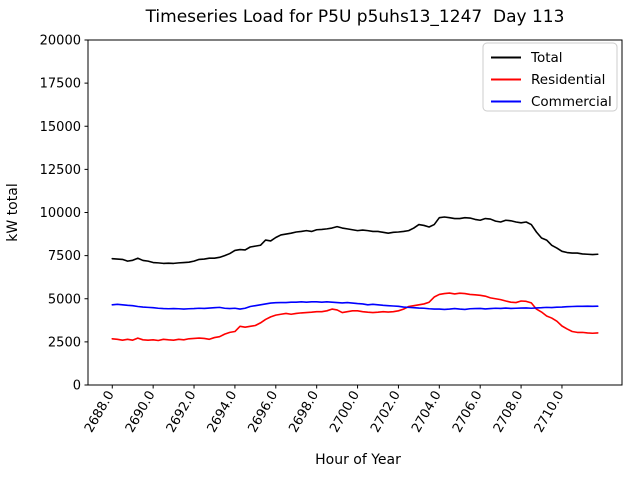 This screenshot has width=640, height=480. What do you see at coordinates (527, 58) in the screenshot?
I see `legend-entry-total: Total` at bounding box center [527, 58].